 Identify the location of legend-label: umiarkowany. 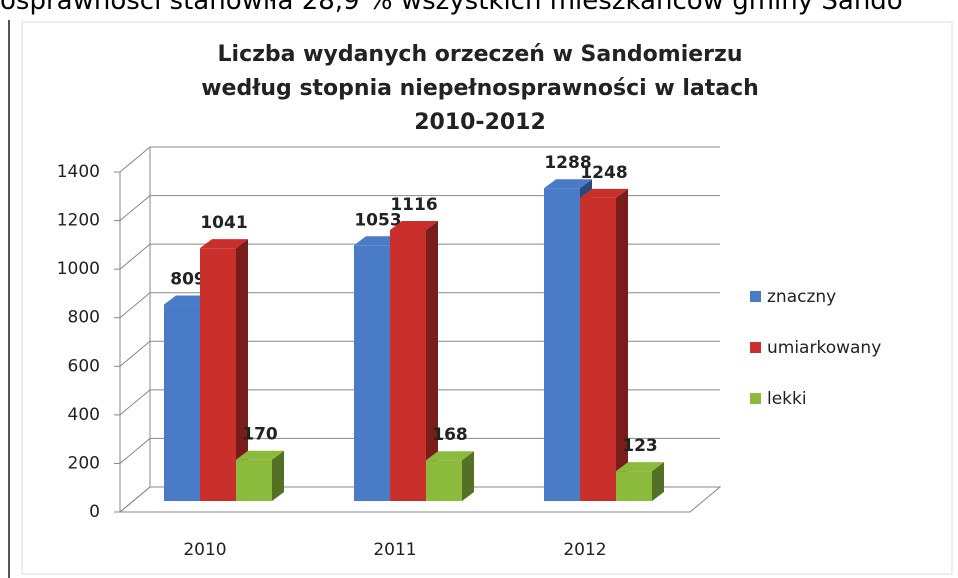
(824, 348).